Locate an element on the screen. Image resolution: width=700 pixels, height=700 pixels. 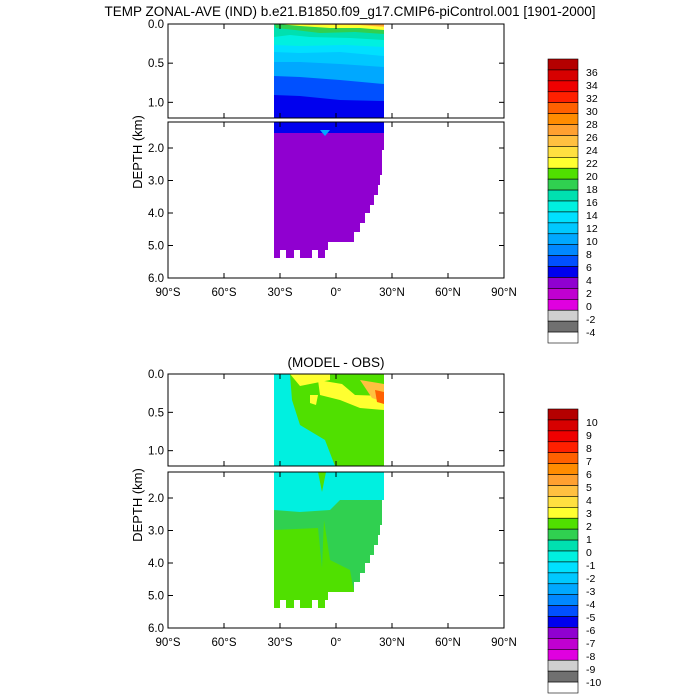
plot2-xtick-label: 60°S is located at coordinates (223, 643).